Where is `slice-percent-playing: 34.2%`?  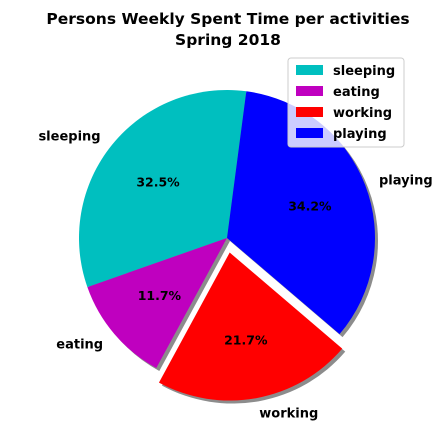
slice-percent-playing: 34.2% is located at coordinates (310, 206).